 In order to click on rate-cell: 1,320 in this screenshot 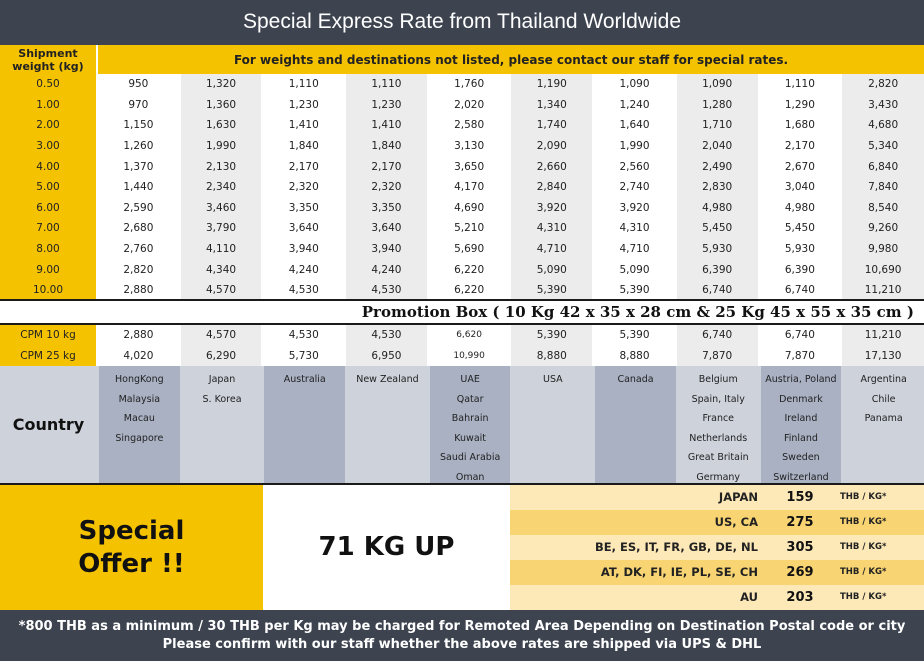, I will do `click(220, 84)`.